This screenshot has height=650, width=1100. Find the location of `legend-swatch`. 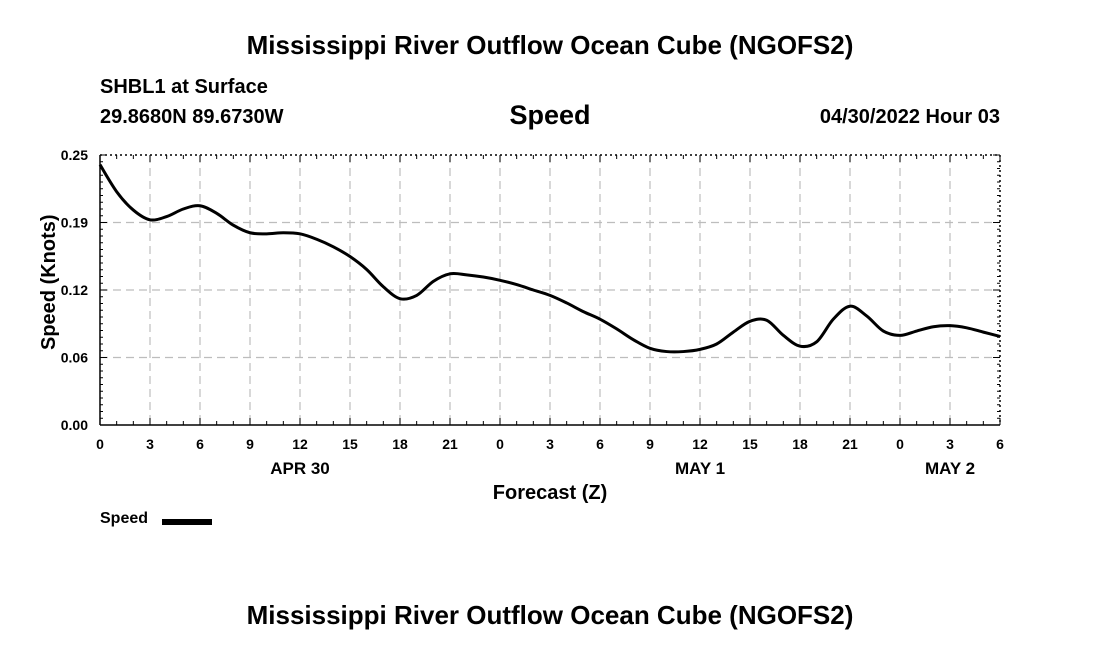

legend-swatch is located at coordinates (187, 522).